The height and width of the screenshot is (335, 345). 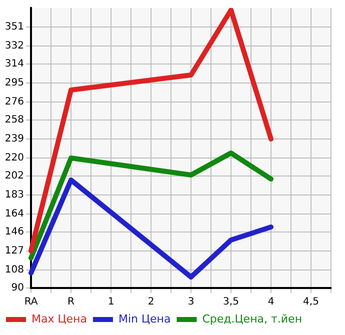 What do you see at coordinates (14, 27) in the screenshot?
I see `y-tick-label: 351` at bounding box center [14, 27].